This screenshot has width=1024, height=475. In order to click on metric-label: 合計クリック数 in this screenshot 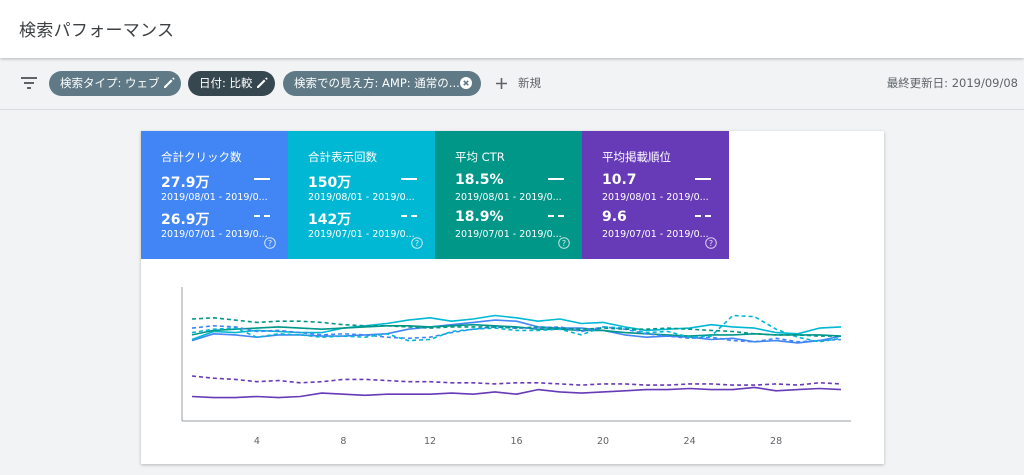, I will do `click(201, 157)`.